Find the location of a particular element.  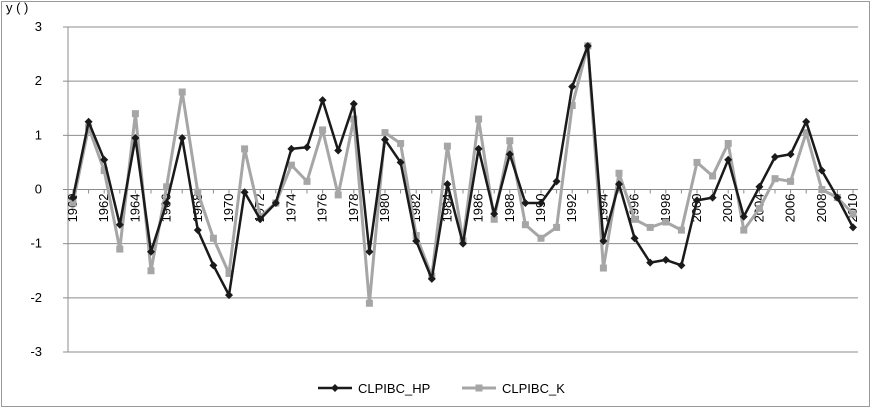

x-tick-label: 1992 is located at coordinates (571, 208).